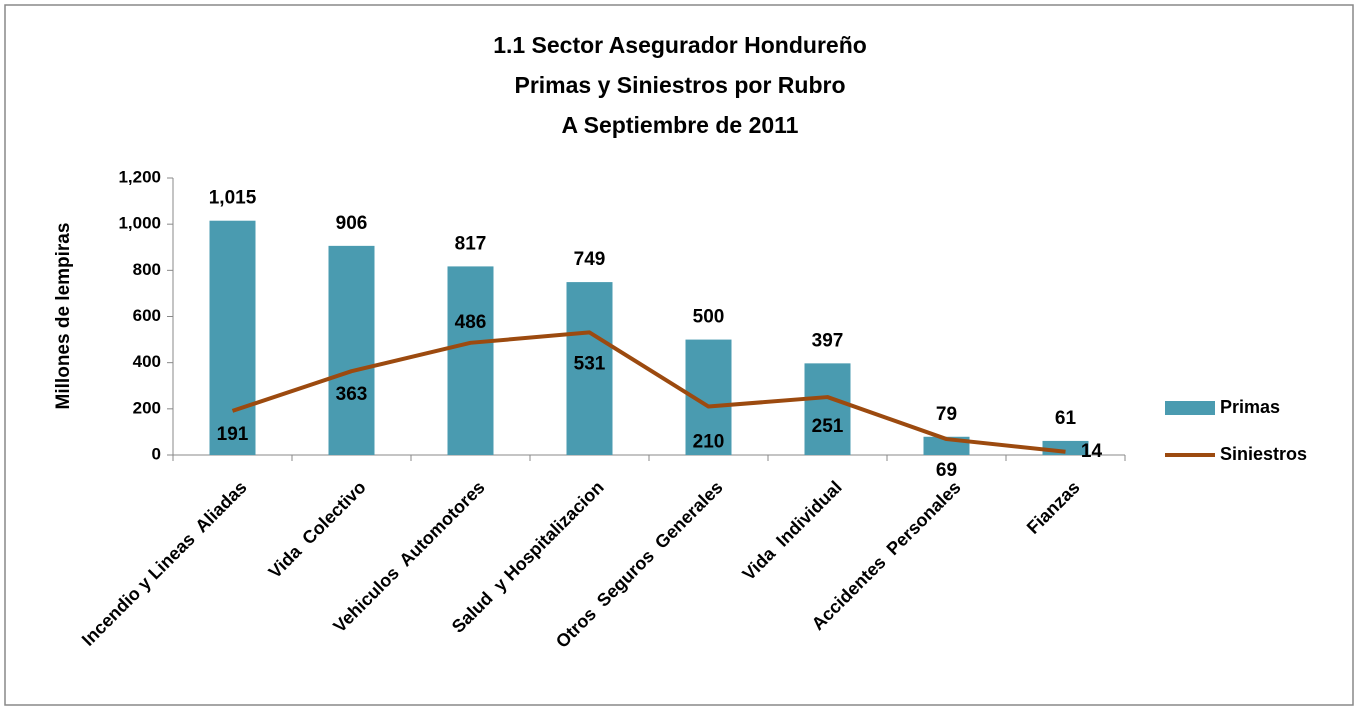 The image size is (1359, 715). I want to click on y-tick-label: 1,200, so click(139, 176).